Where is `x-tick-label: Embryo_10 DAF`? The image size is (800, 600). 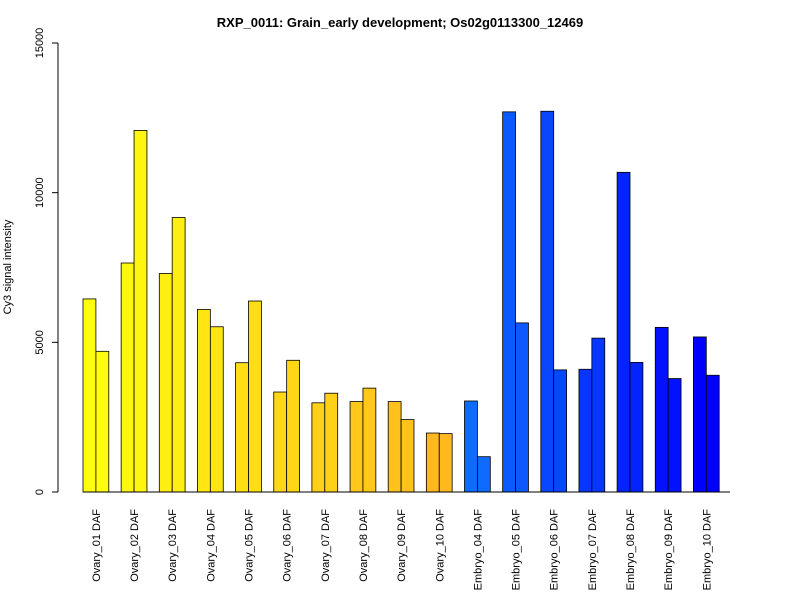 x-tick-label: Embryo_10 DAF is located at coordinates (707, 550).